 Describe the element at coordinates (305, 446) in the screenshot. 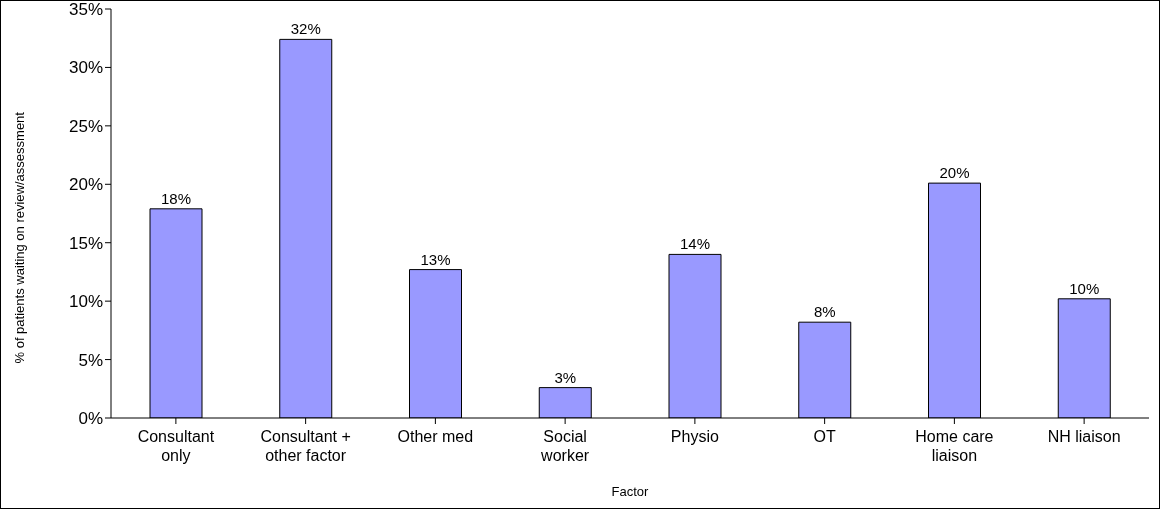

I see `x-tick-label: Consultant + other factor` at that location.